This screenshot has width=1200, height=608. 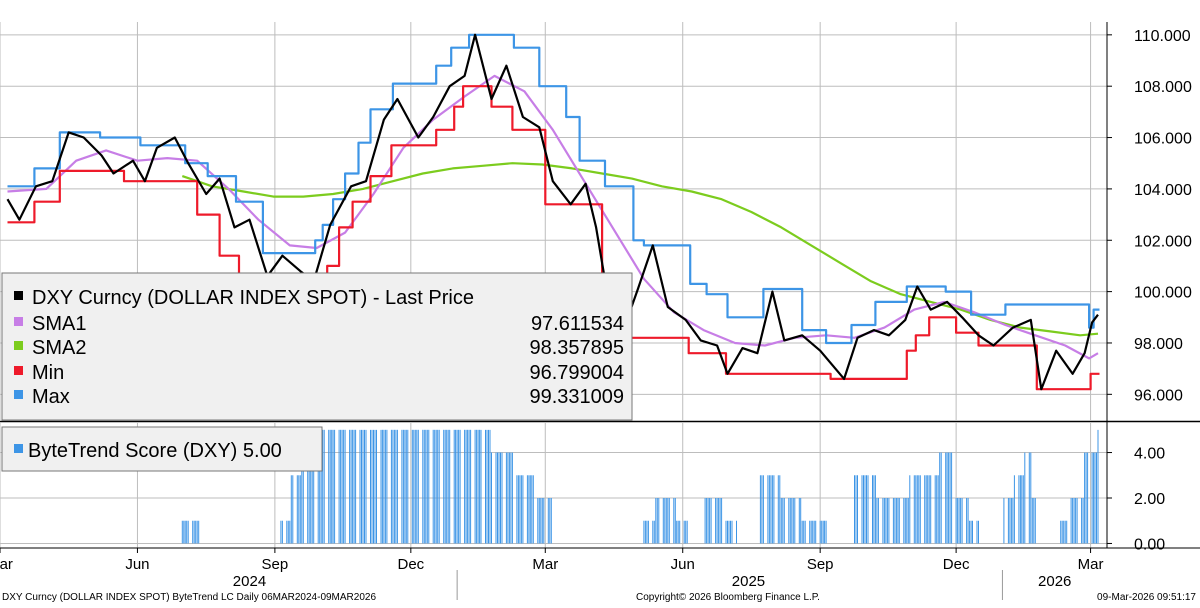 I want to click on legend-min-label: Min, so click(x=48, y=373).